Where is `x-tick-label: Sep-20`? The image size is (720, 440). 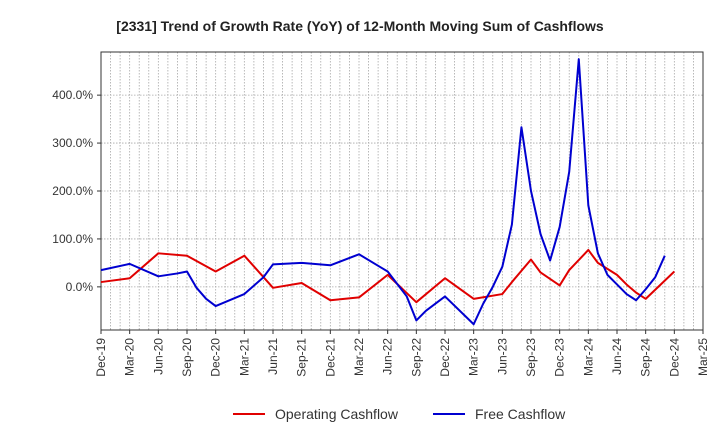
x-tick-label: Sep-20 is located at coordinates (187, 357).